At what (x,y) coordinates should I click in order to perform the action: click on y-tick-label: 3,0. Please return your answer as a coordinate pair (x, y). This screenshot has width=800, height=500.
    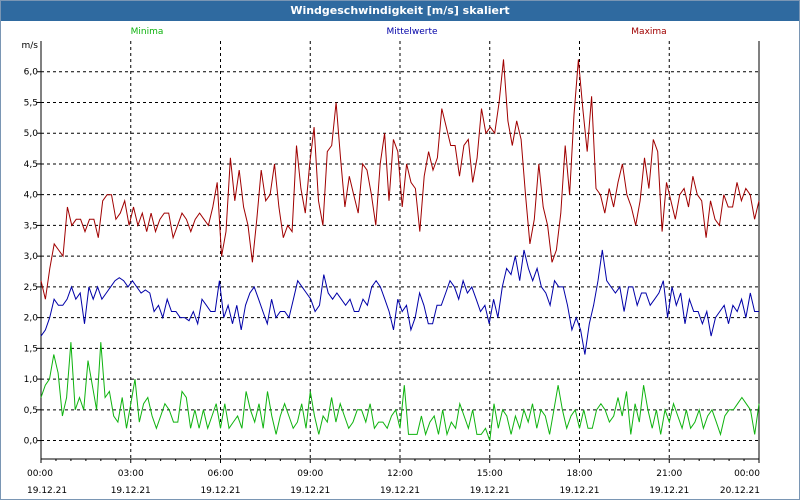
    Looking at the image, I should click on (31, 257).